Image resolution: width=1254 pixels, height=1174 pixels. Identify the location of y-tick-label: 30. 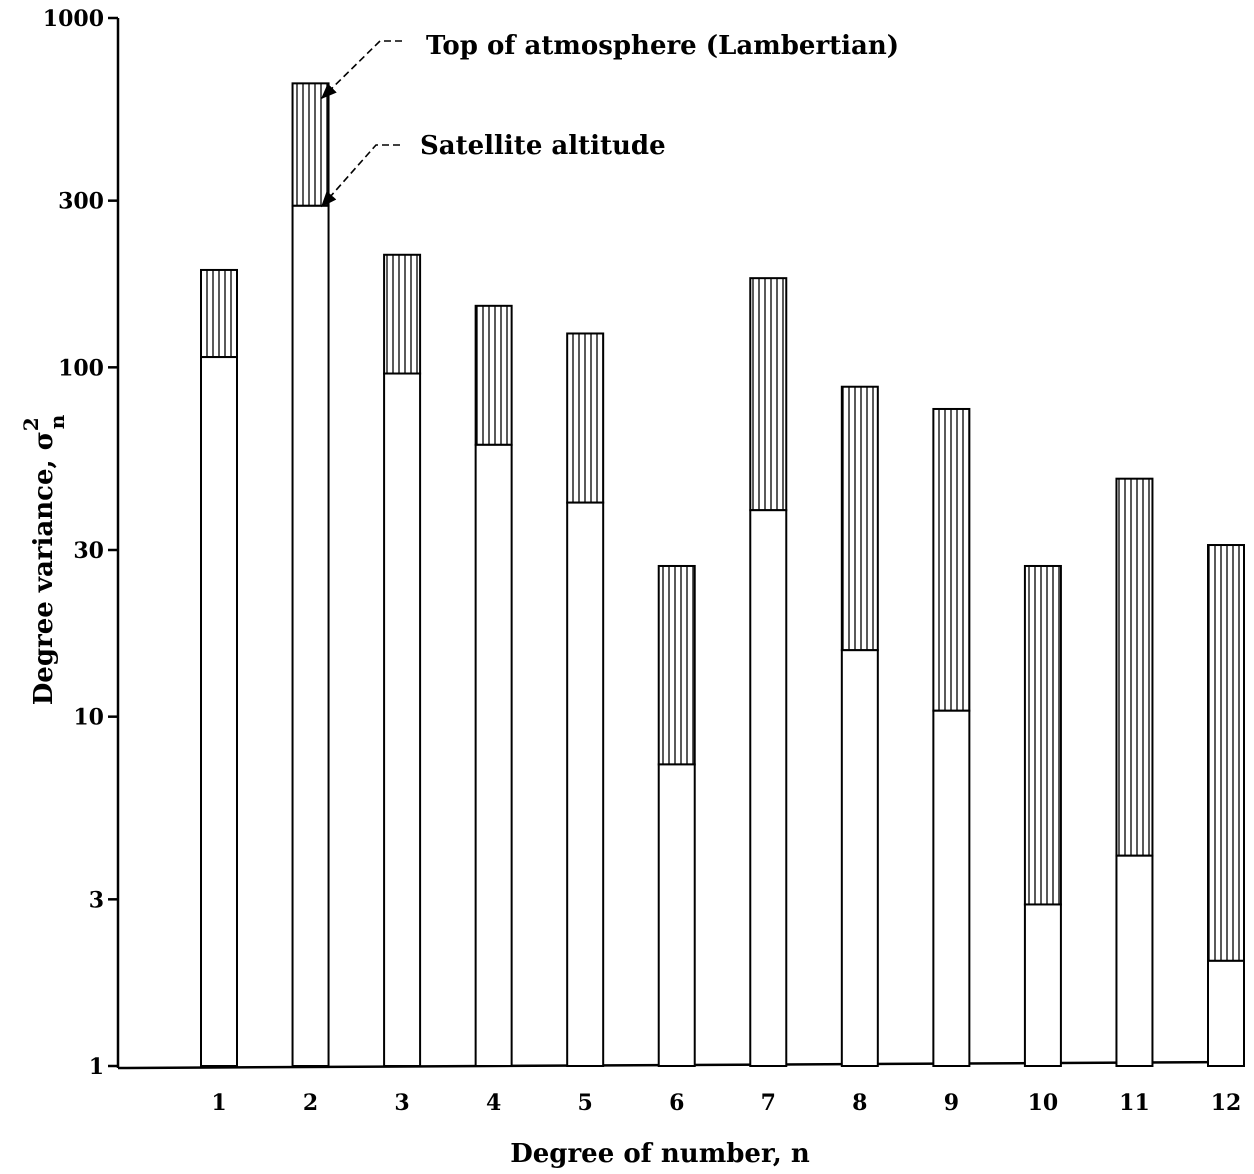
(88, 551).